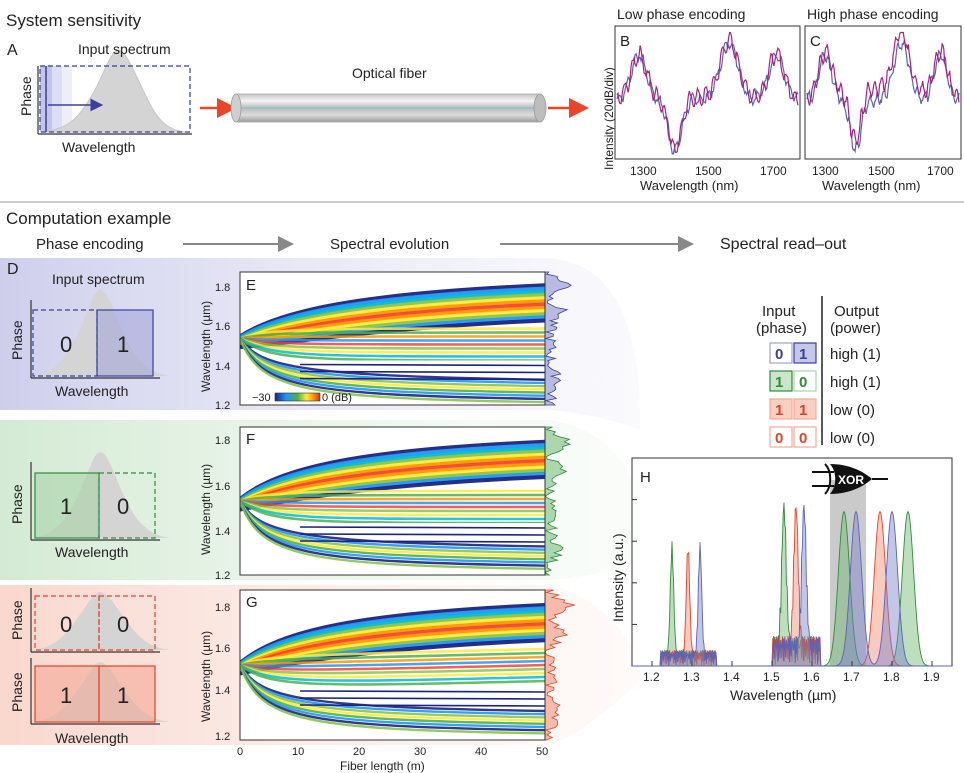  I want to click on table-row1-a: 0, so click(779, 354).